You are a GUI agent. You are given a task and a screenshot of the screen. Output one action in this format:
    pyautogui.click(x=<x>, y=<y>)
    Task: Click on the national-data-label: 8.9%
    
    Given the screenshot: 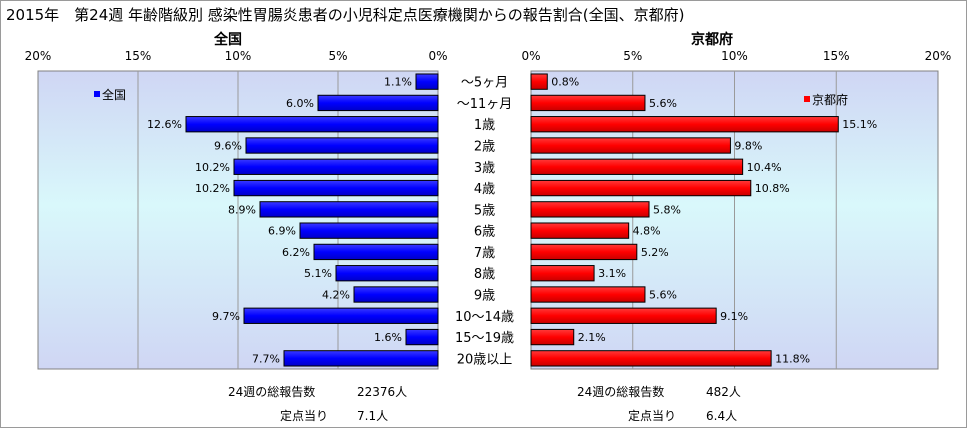 What is the action you would take?
    pyautogui.click(x=242, y=209)
    